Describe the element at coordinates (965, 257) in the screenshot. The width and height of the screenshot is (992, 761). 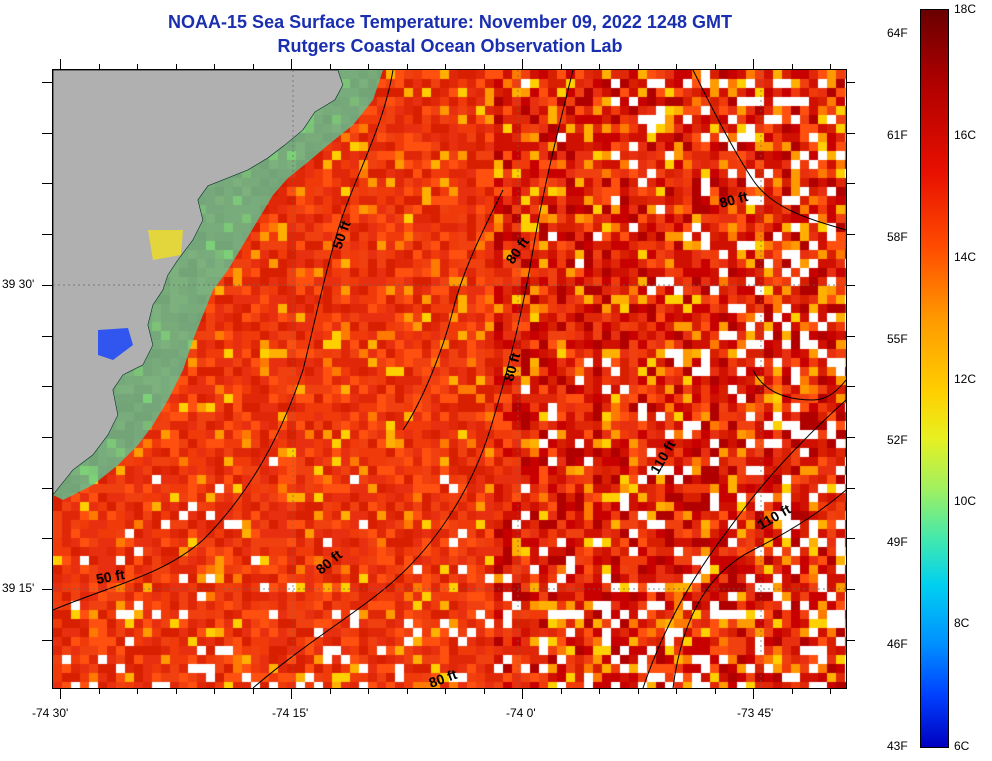
I see `colorbar-c-14: 14C` at that location.